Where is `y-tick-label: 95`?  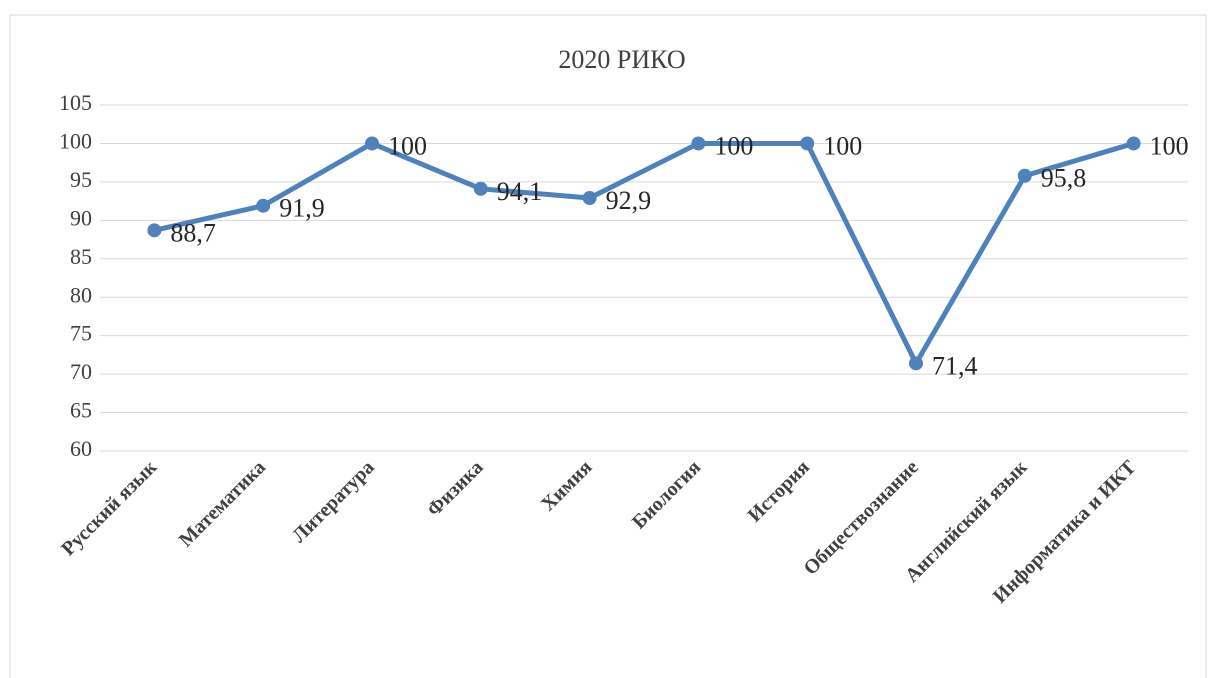 y-tick-label: 95 is located at coordinates (81, 179).